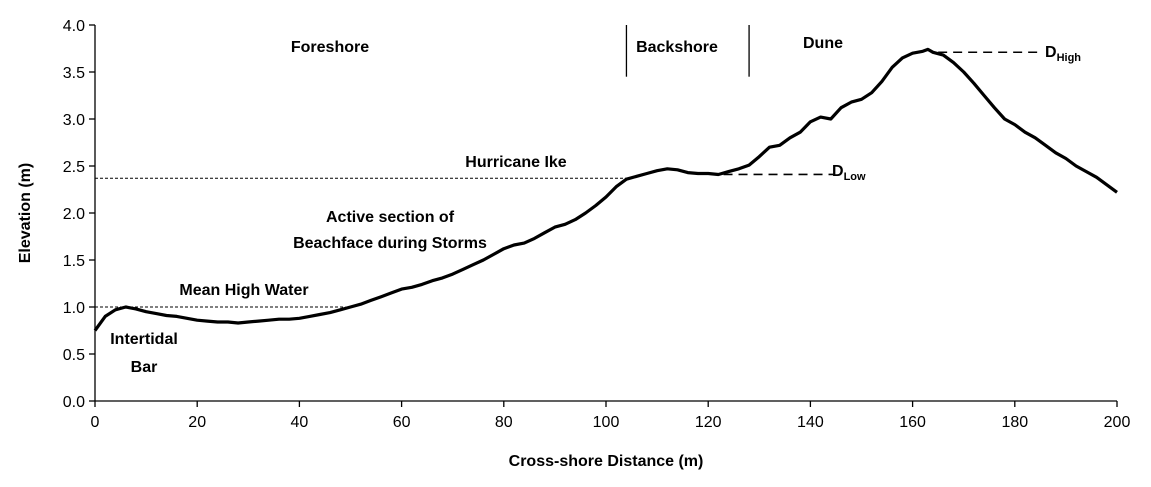 The width and height of the screenshot is (1151, 487). I want to click on x-tick-label: 40, so click(300, 422).